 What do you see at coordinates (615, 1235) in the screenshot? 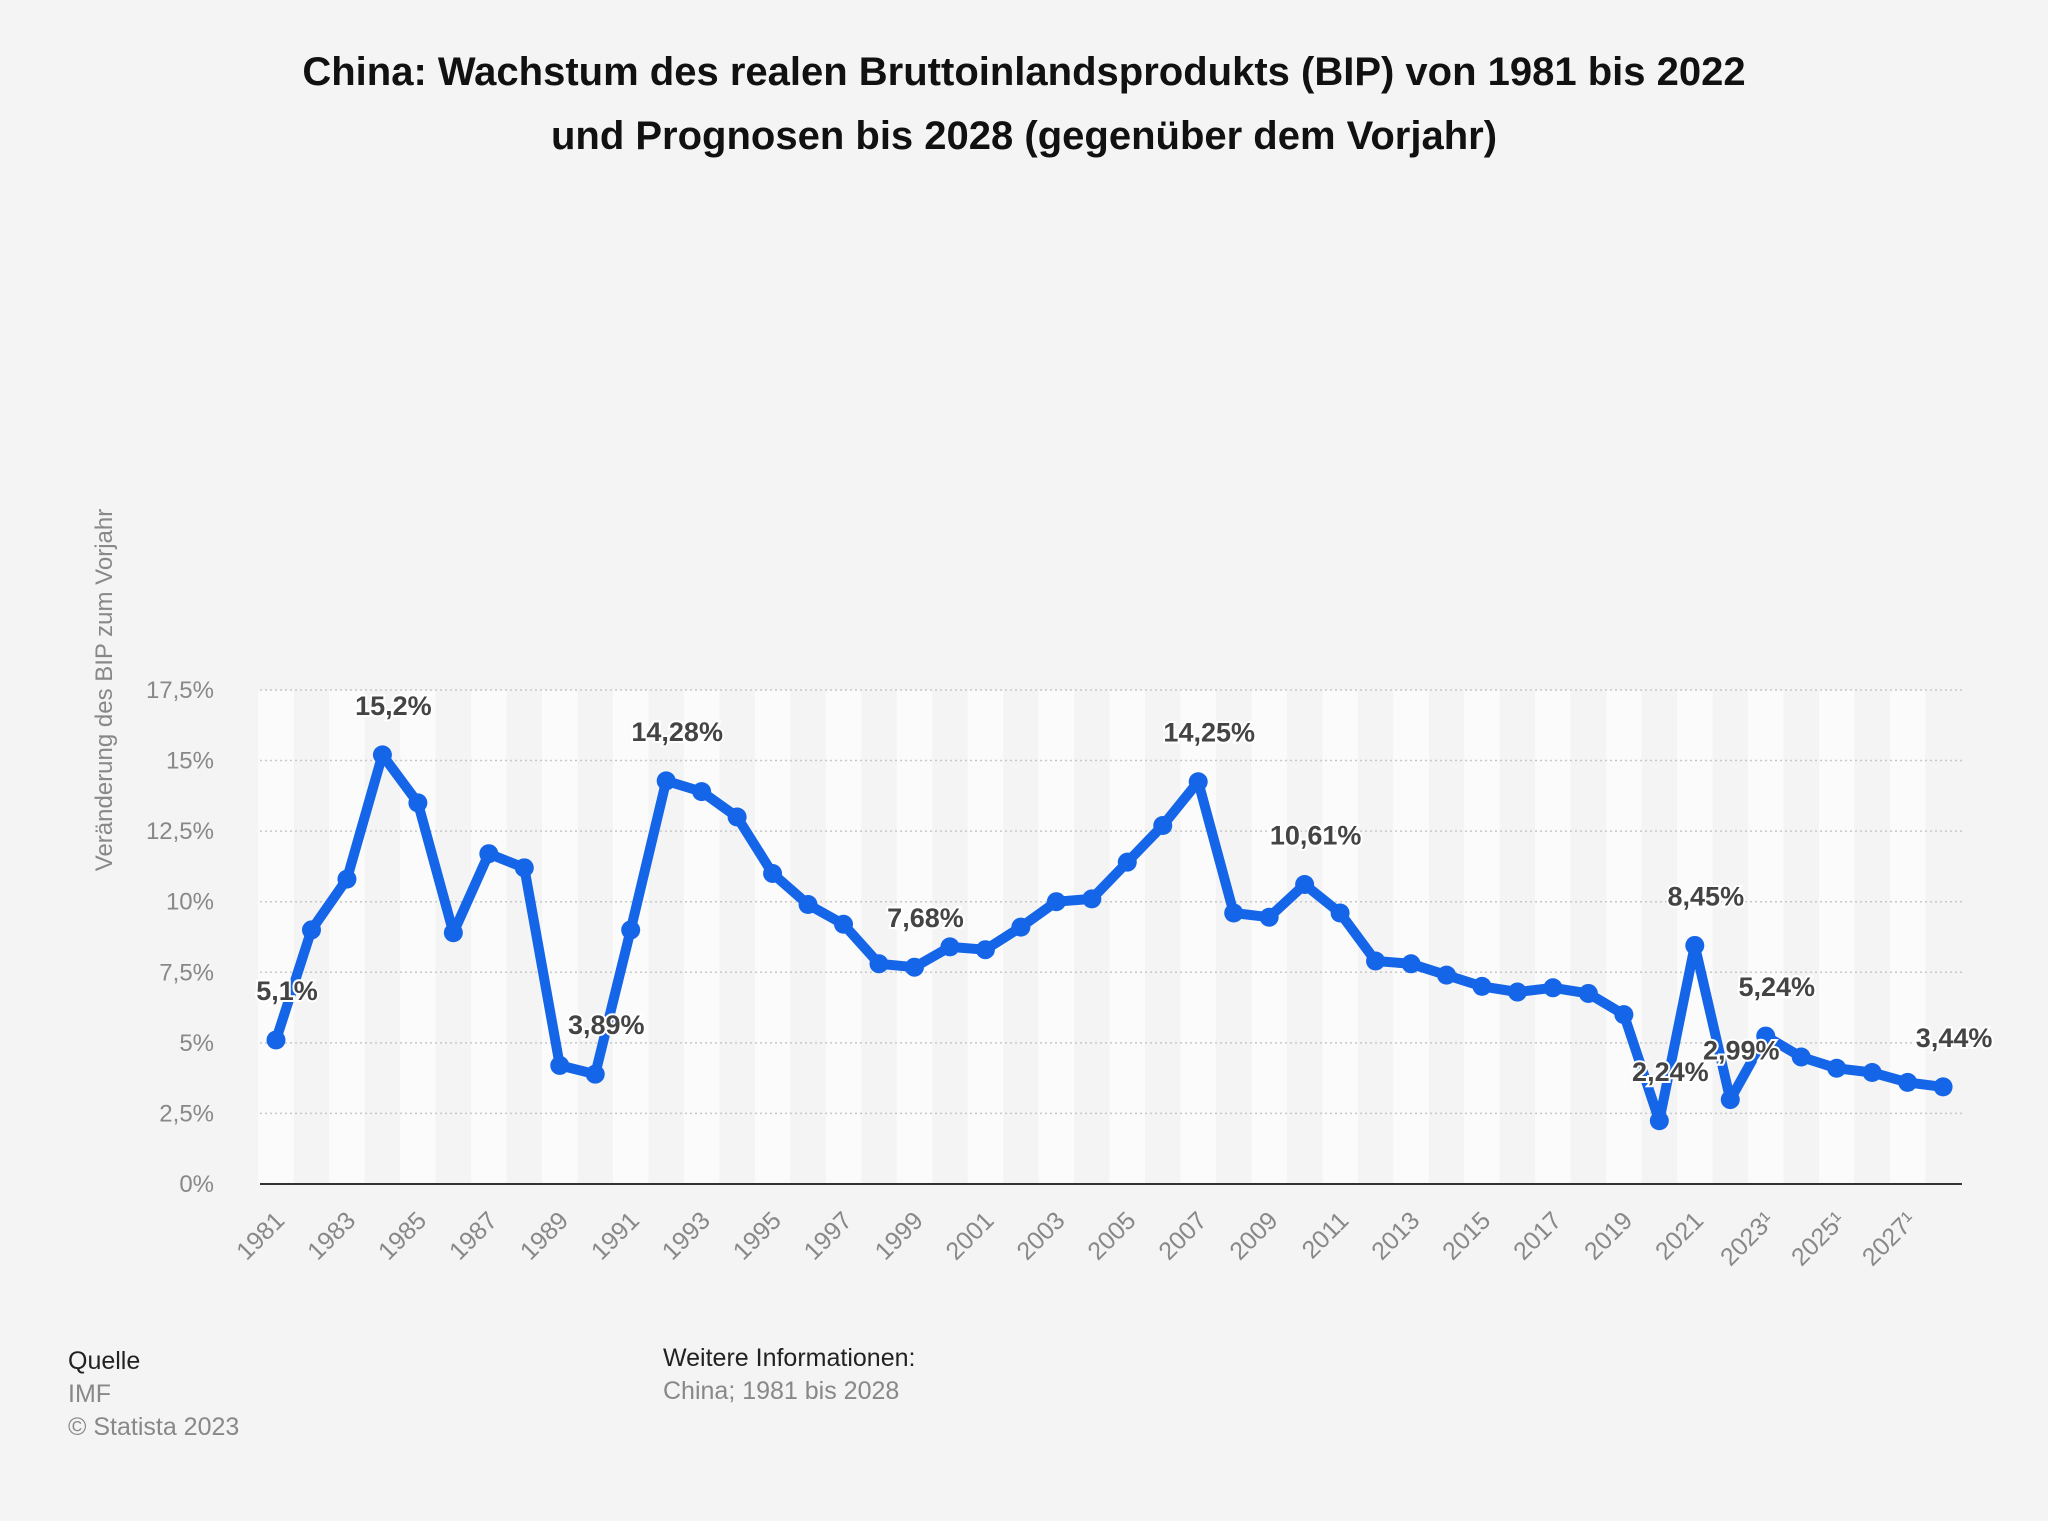
I see `x-tick-label: 1991` at bounding box center [615, 1235].